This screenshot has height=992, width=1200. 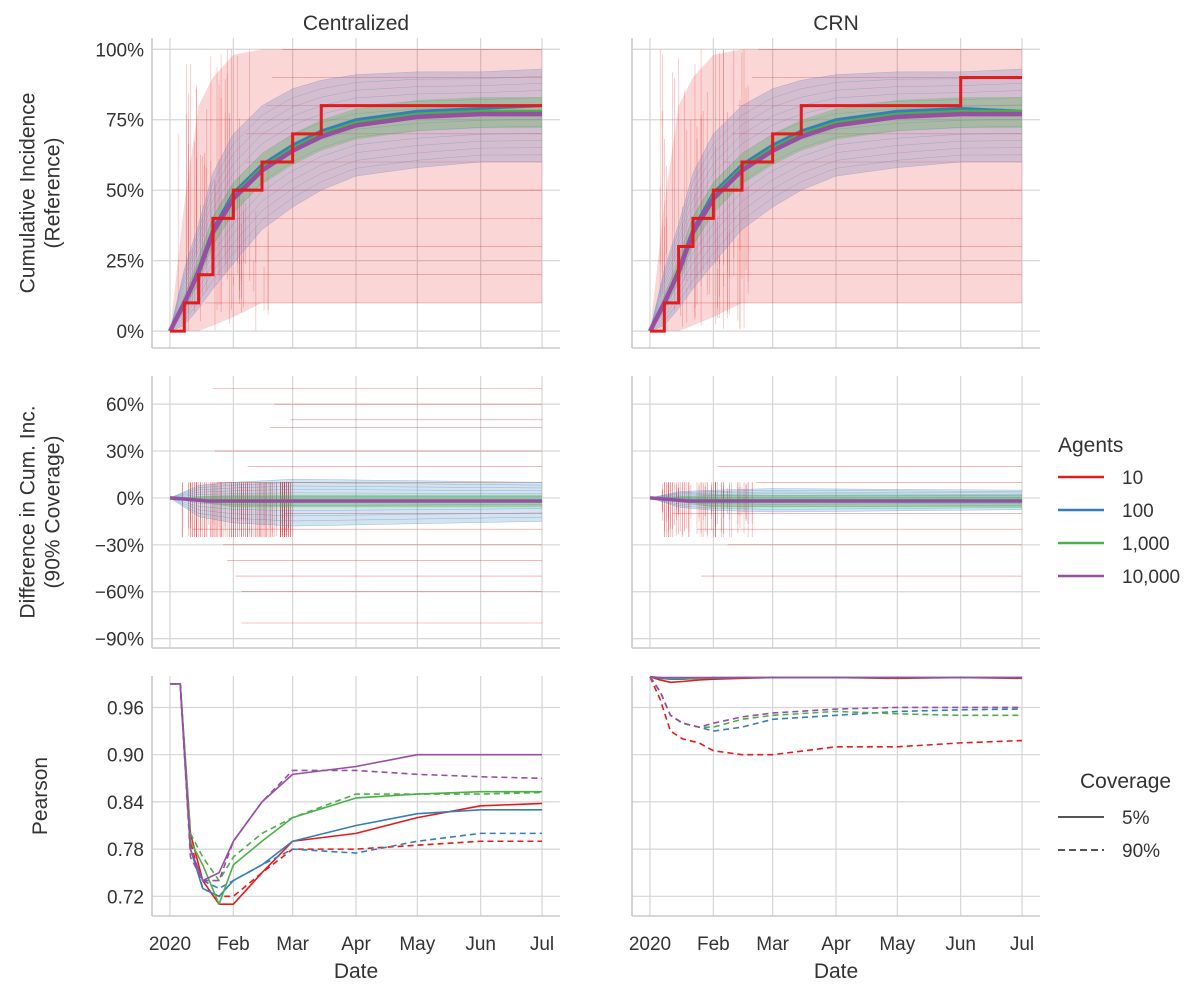 What do you see at coordinates (1151, 577) in the screenshot?
I see `legend-agents-label: 10,000` at bounding box center [1151, 577].